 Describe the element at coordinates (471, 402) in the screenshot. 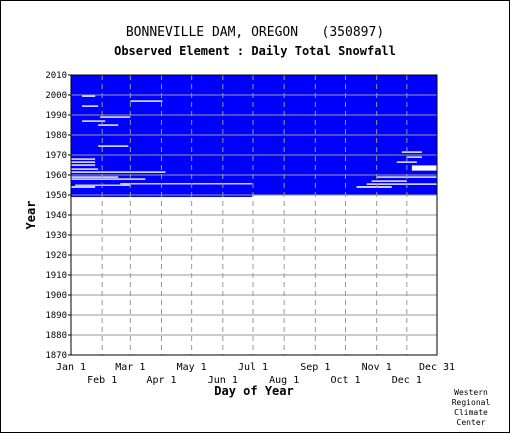

I see `credit-line: Regional` at that location.